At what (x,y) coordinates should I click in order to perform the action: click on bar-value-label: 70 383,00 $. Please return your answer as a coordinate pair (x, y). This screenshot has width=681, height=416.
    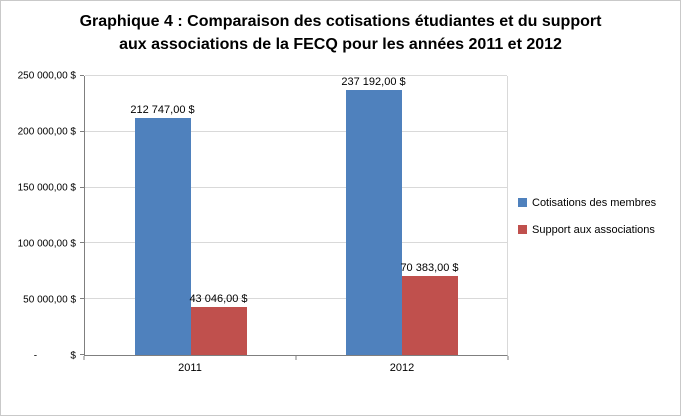
    Looking at the image, I should click on (429, 268).